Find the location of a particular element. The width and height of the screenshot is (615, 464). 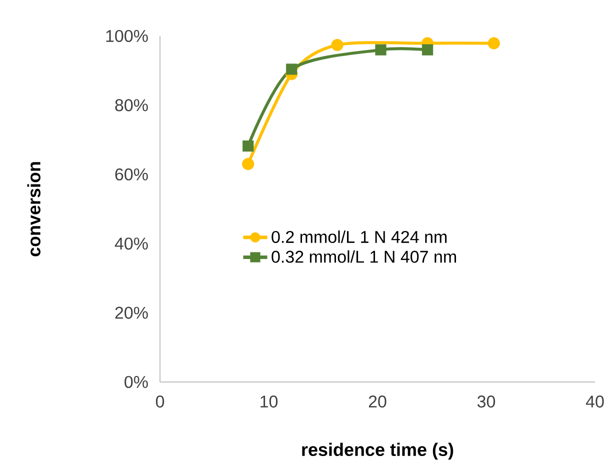

y-tick-label: 40% is located at coordinates (131, 244).